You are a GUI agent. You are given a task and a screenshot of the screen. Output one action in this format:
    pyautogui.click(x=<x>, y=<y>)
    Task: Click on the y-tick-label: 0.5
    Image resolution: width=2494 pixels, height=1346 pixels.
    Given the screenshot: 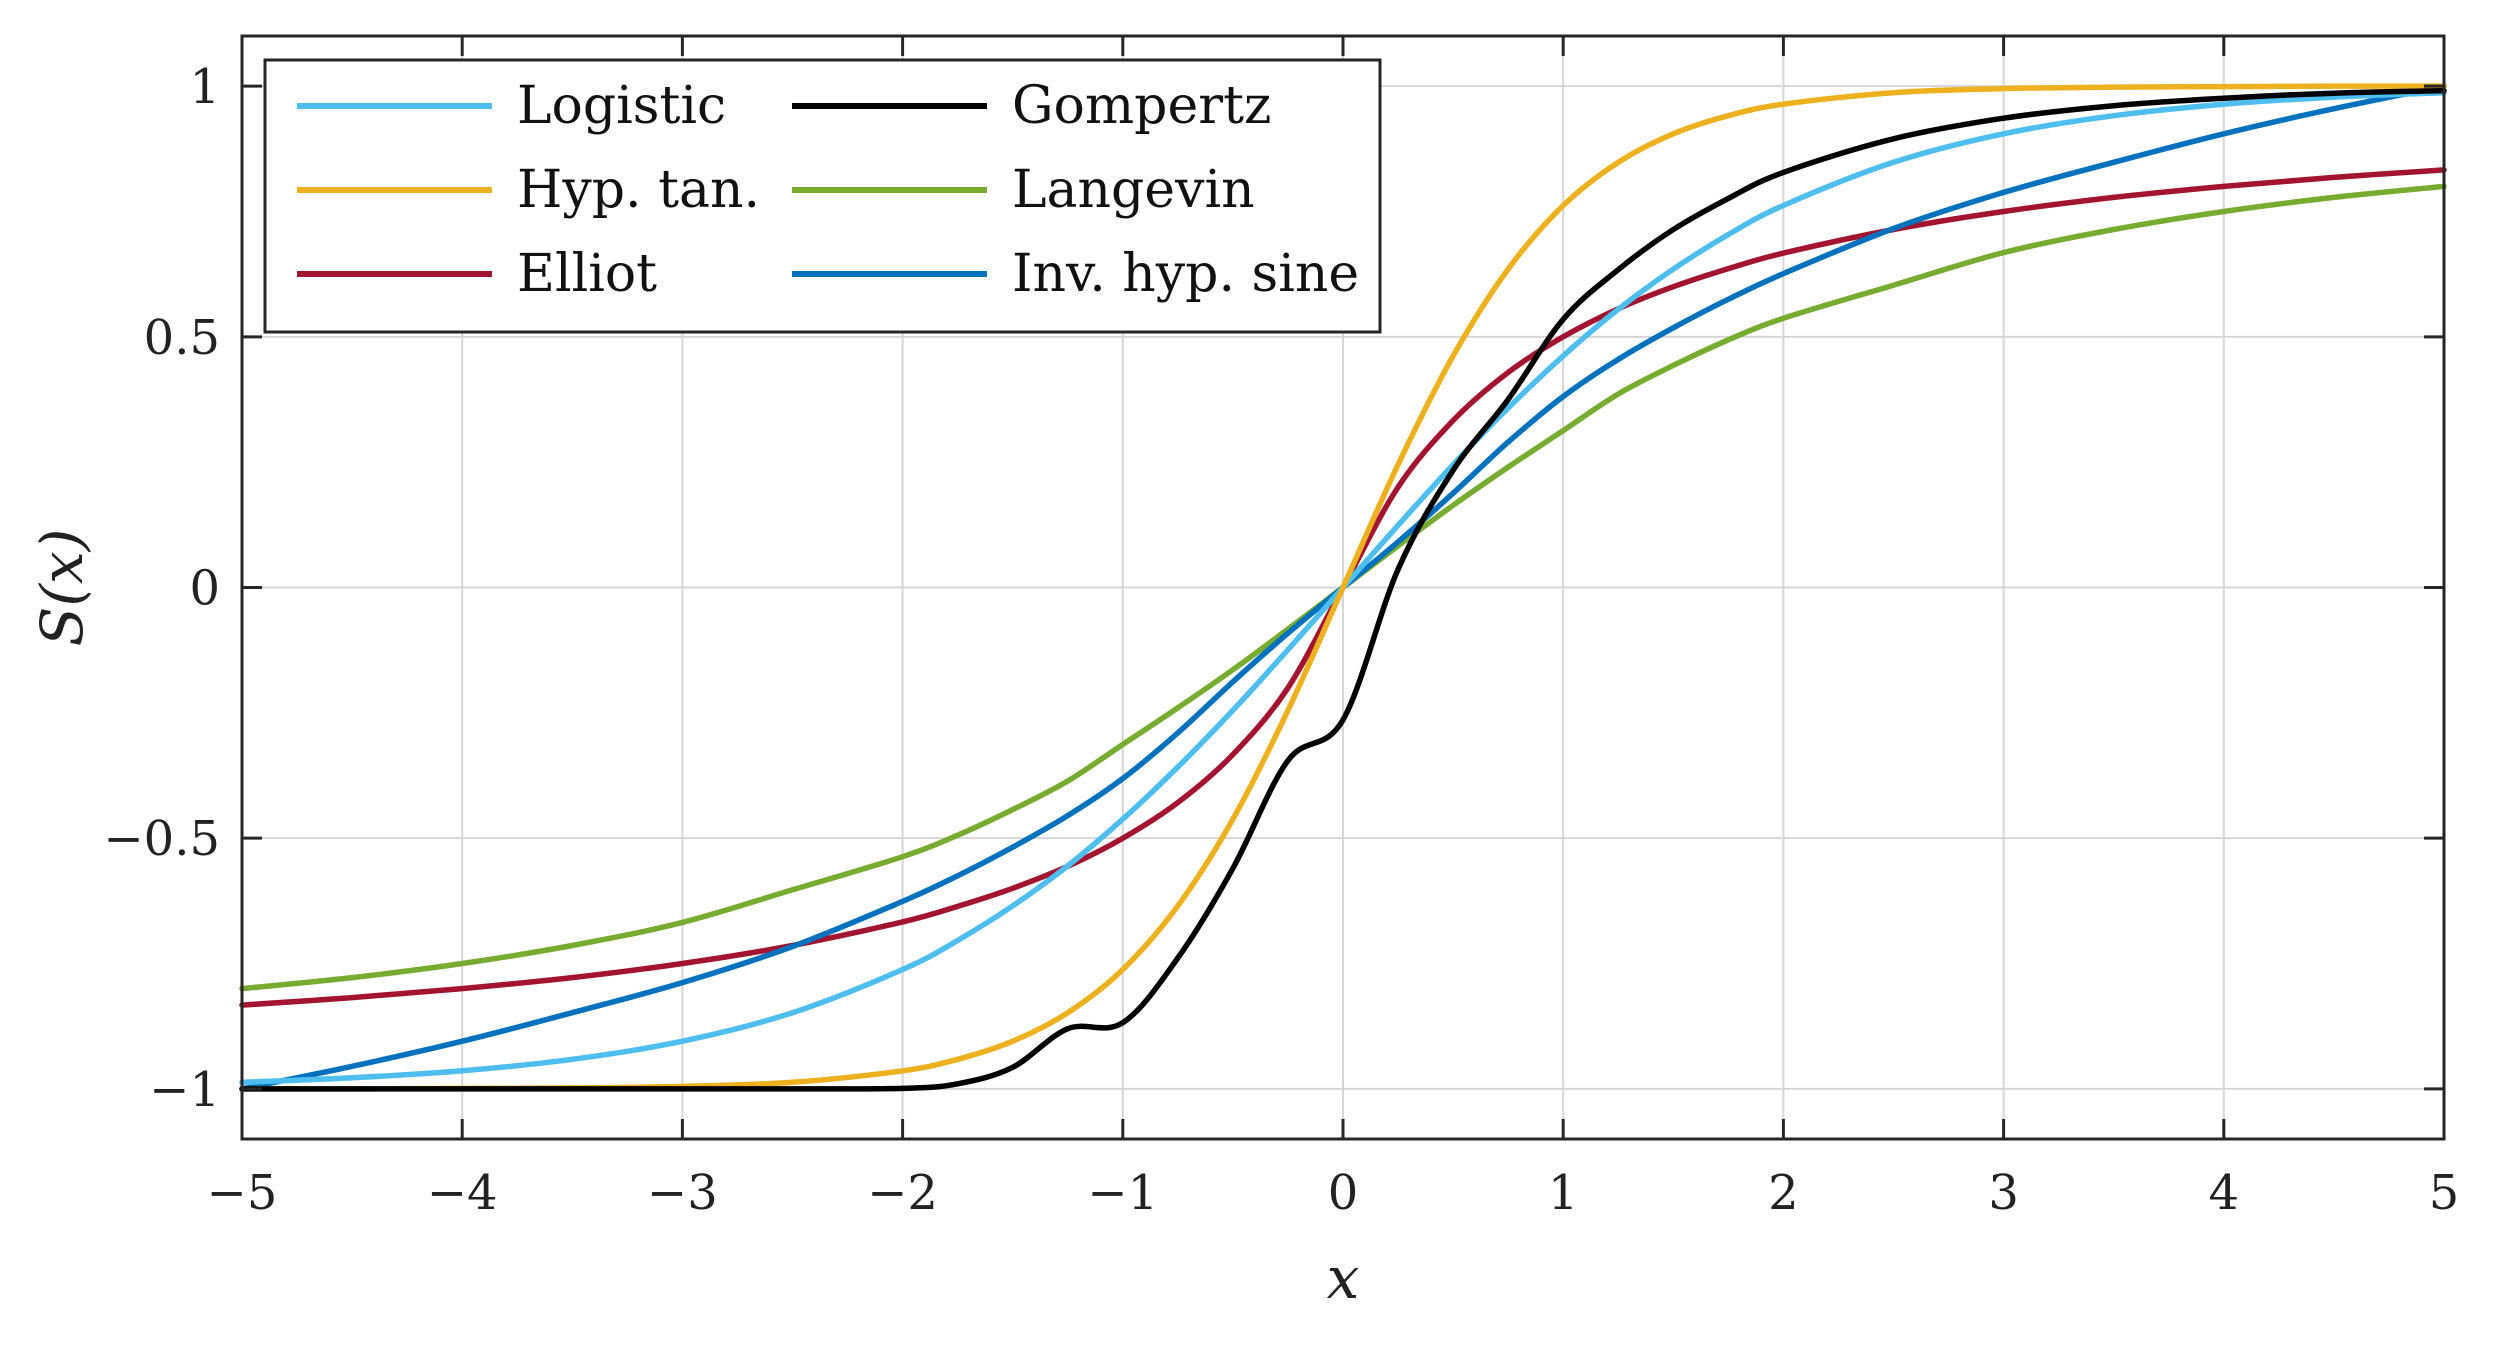 What is the action you would take?
    pyautogui.click(x=182, y=338)
    